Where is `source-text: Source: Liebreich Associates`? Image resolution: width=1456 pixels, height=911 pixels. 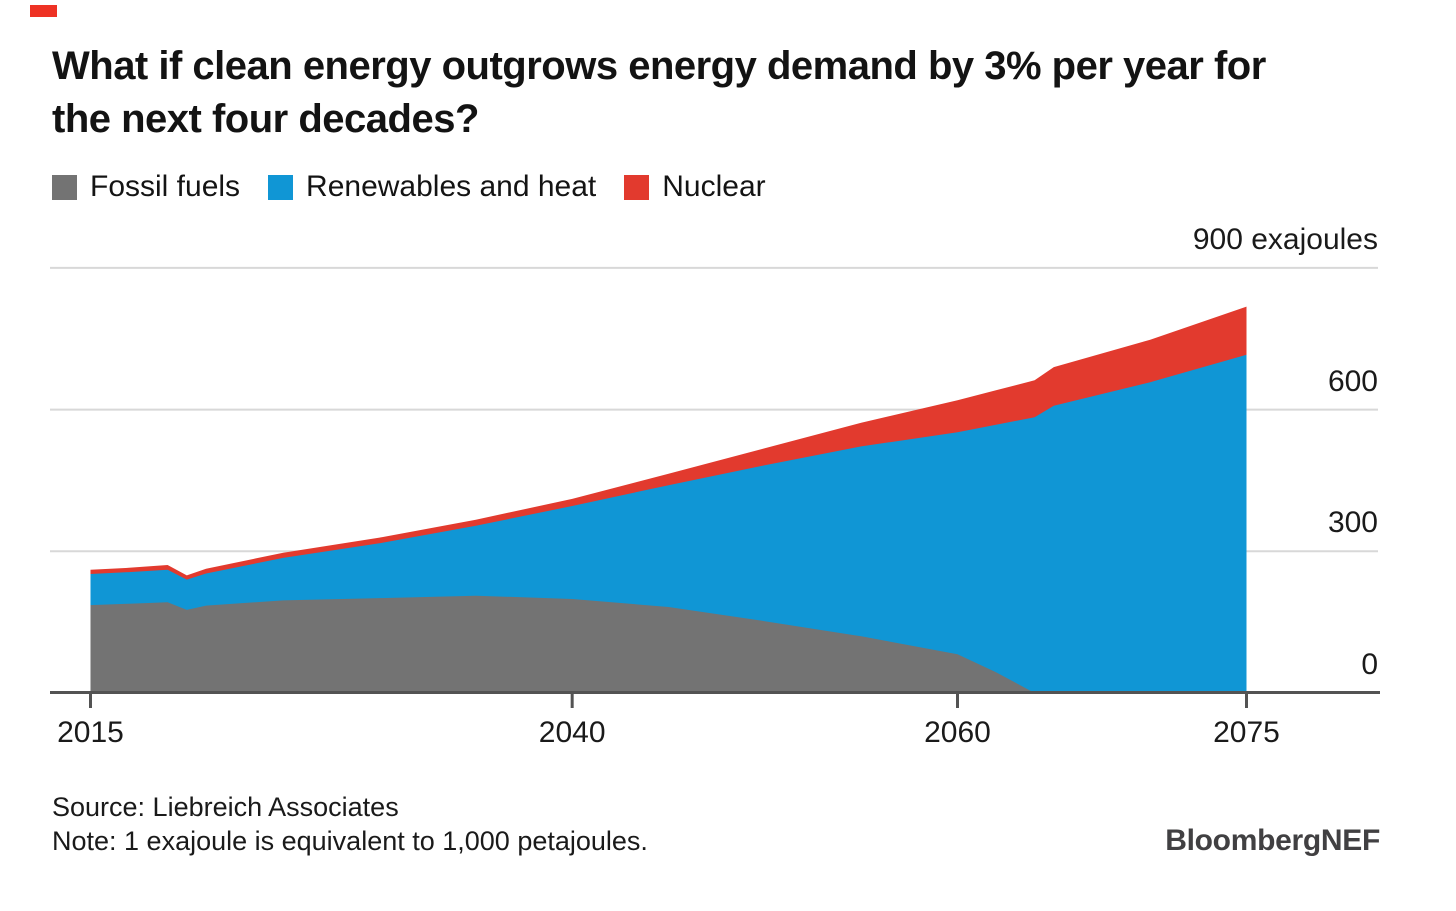
source-text: Source: Liebreich Associates is located at coordinates (225, 807).